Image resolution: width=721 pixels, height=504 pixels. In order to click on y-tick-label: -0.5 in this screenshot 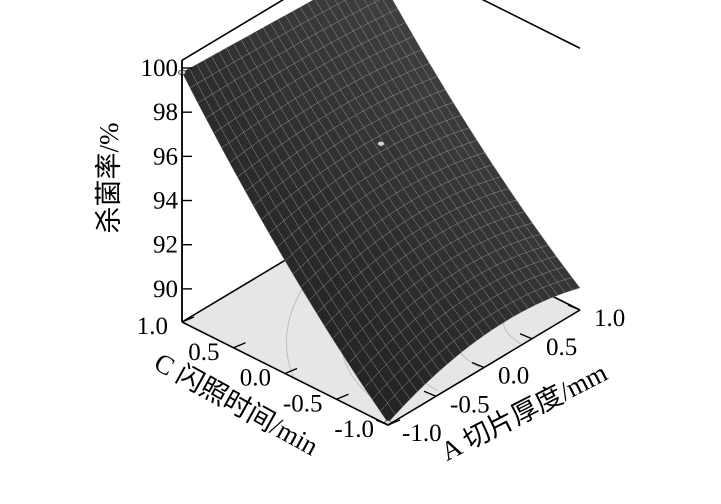, I will do `click(303, 403)`.